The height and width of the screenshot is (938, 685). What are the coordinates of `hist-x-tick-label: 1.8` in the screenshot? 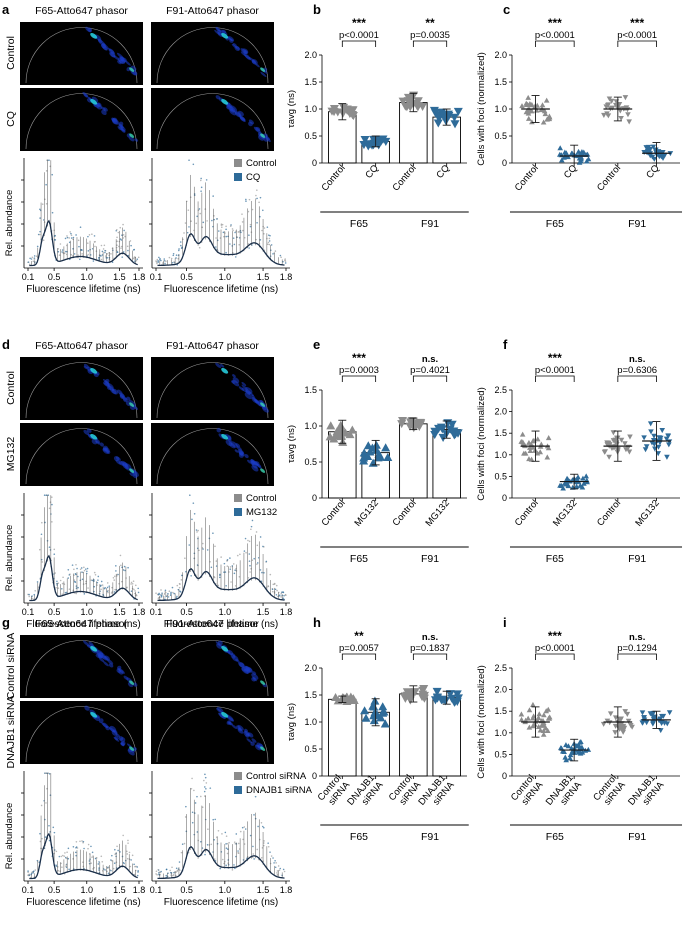 It's located at (139, 890).